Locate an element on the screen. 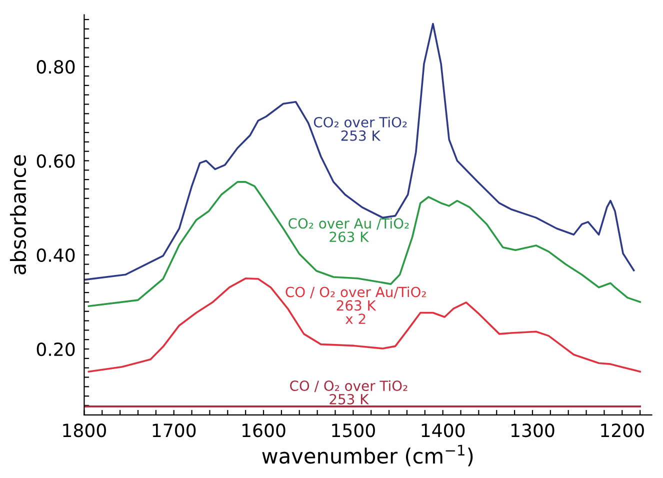 The height and width of the screenshot is (478, 663). y-tick-label: 0.60 is located at coordinates (55, 161).